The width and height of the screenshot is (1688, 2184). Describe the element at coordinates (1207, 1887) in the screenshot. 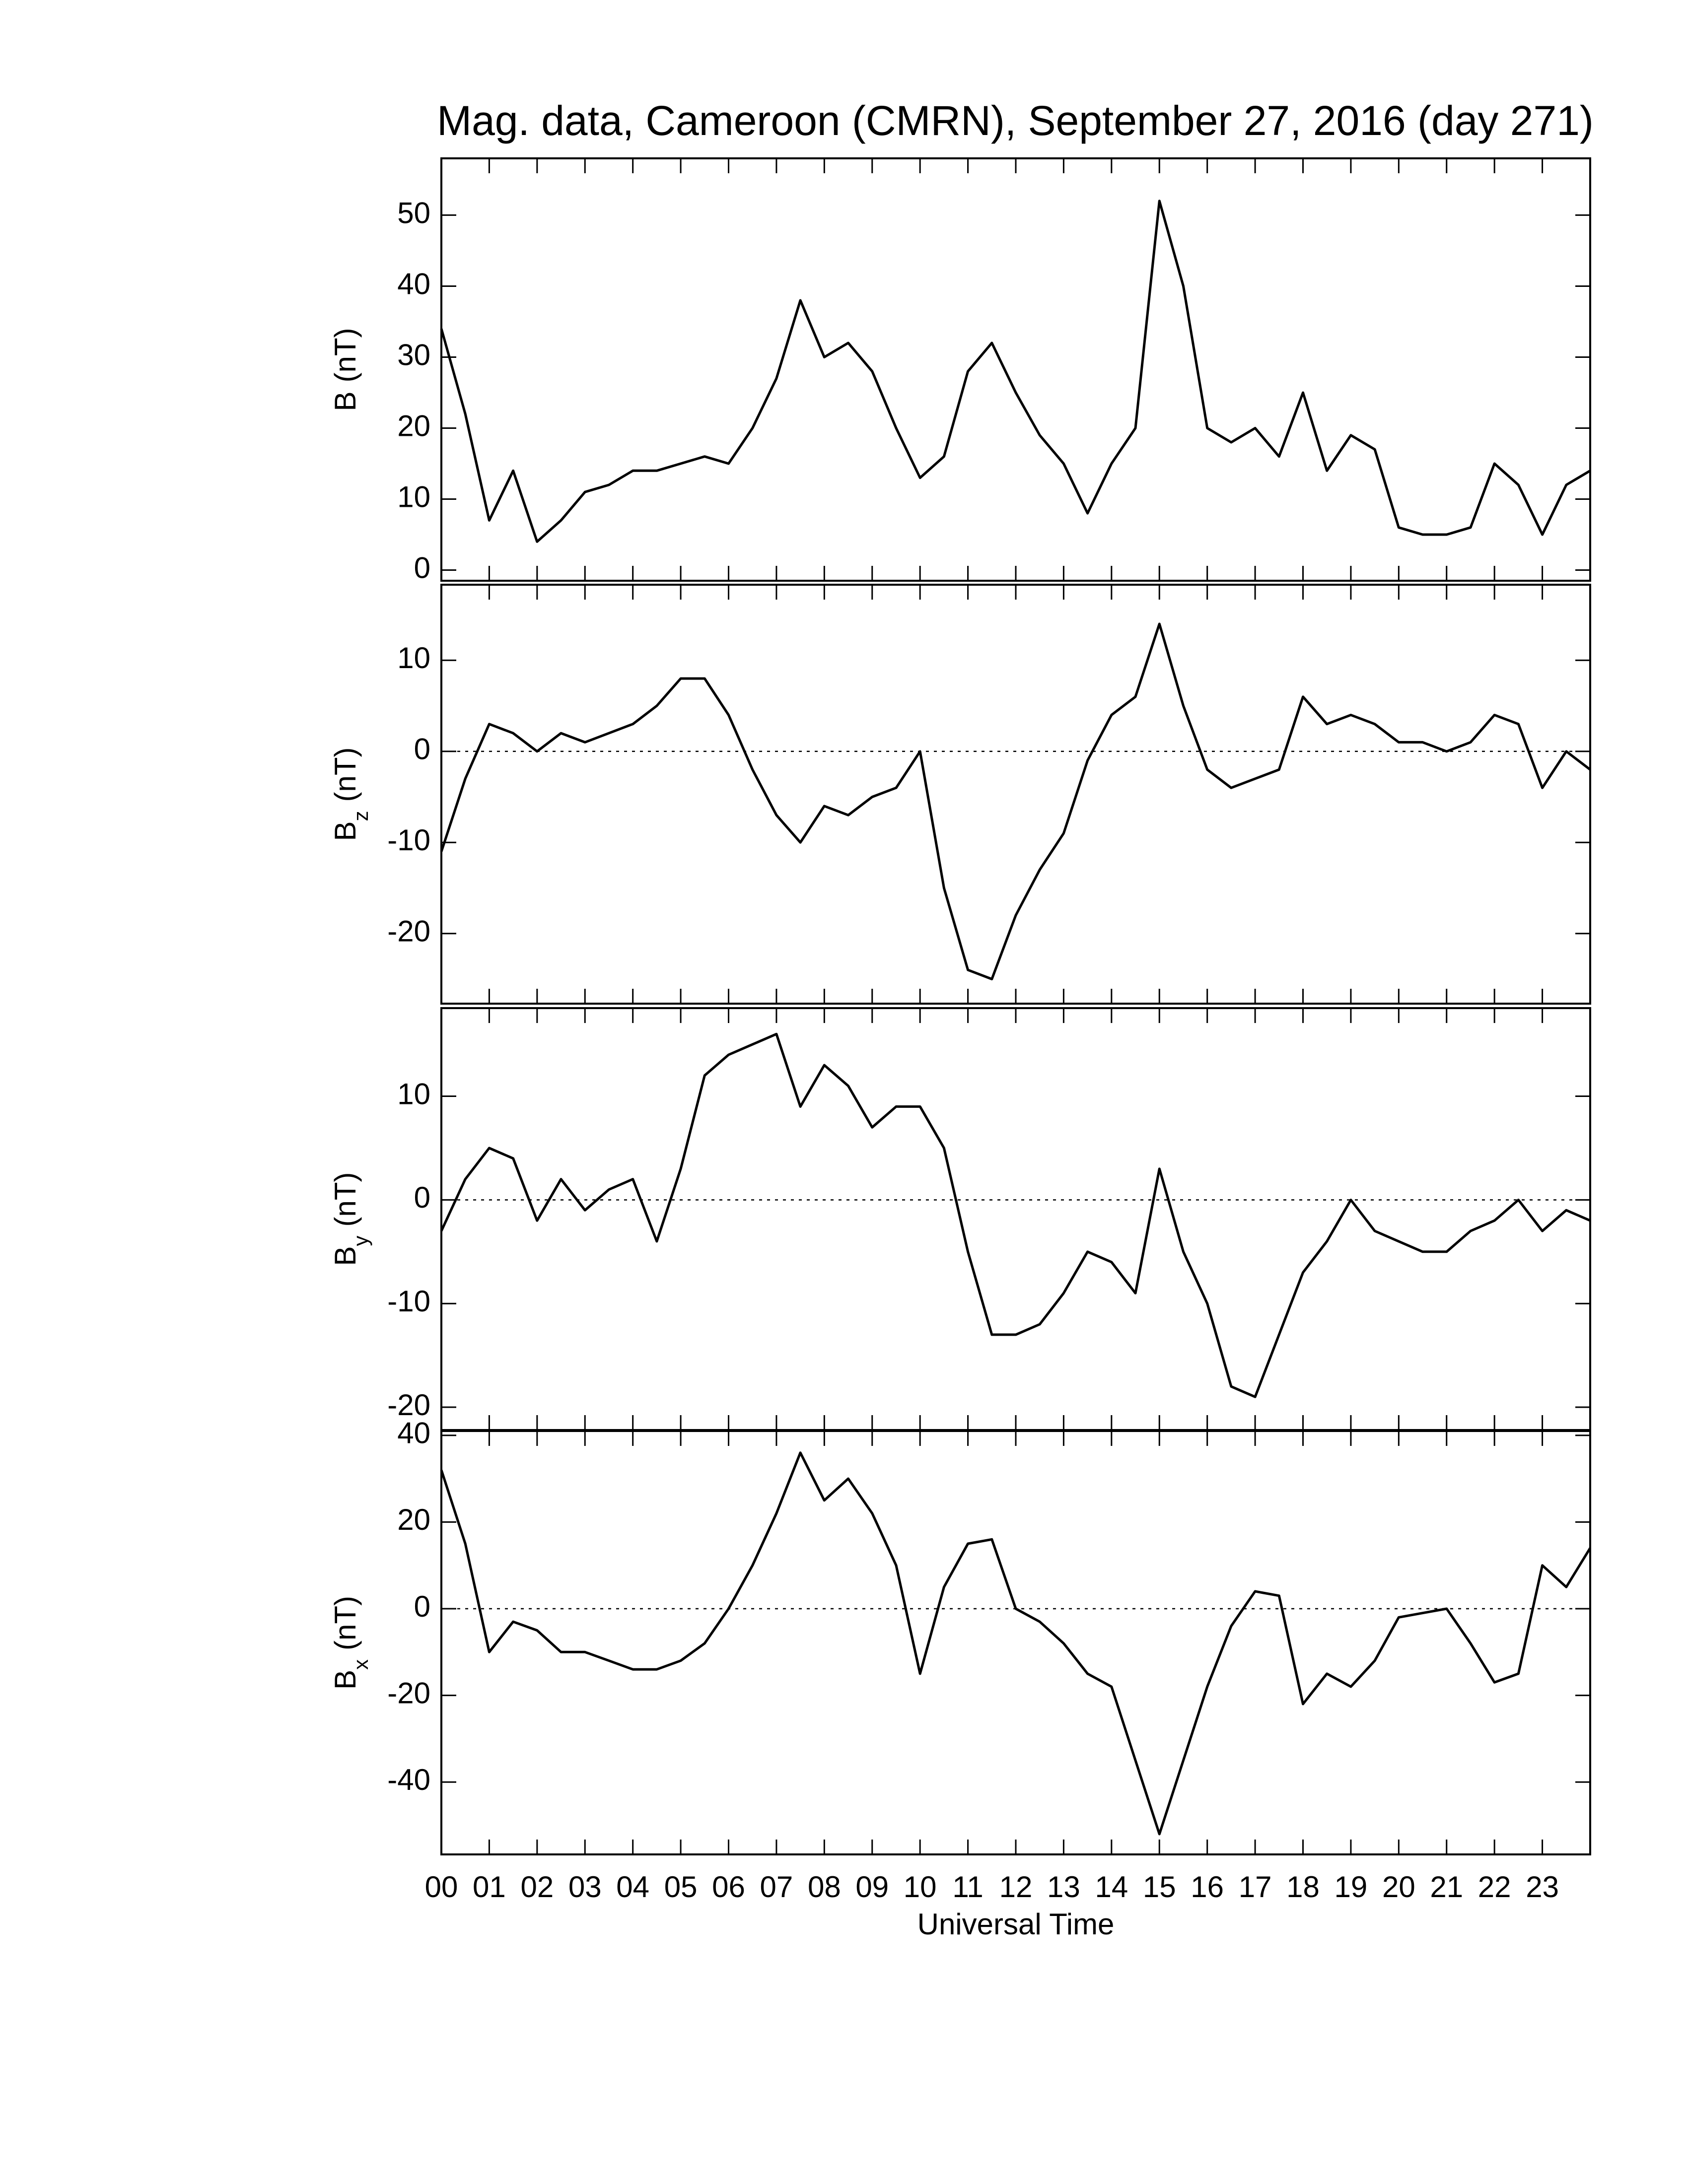

I see `x-tick-label: 16` at that location.